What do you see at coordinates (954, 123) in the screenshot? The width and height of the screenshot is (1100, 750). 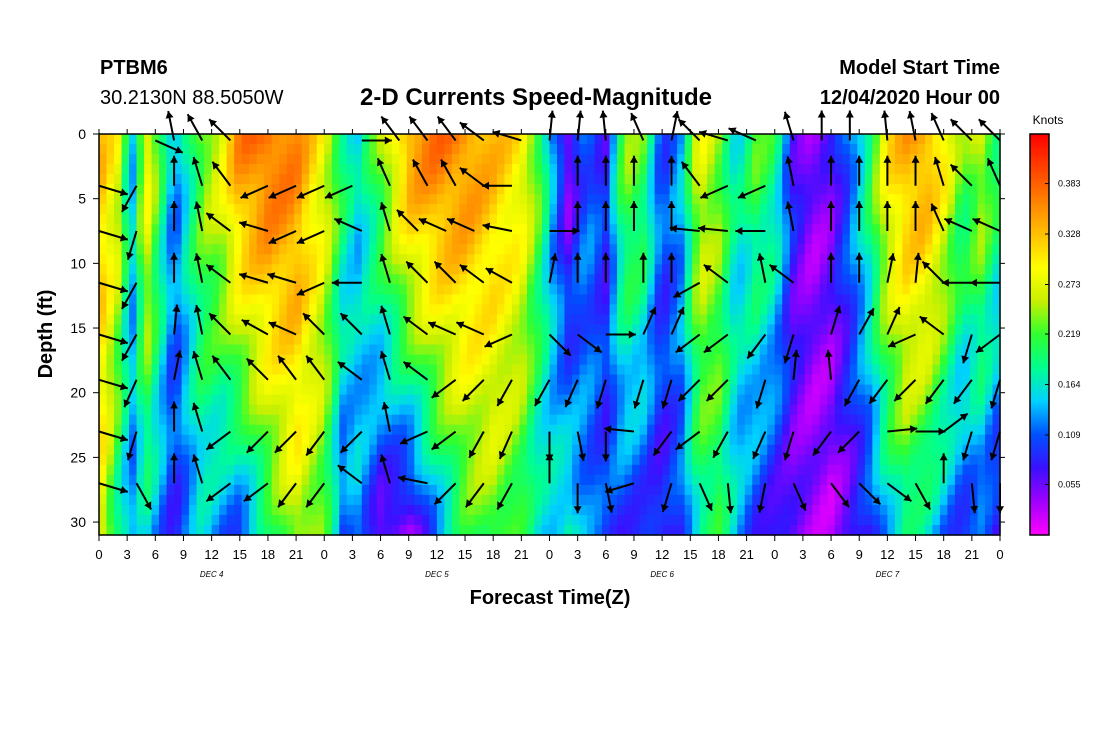 I see `arrow-head` at bounding box center [954, 123].